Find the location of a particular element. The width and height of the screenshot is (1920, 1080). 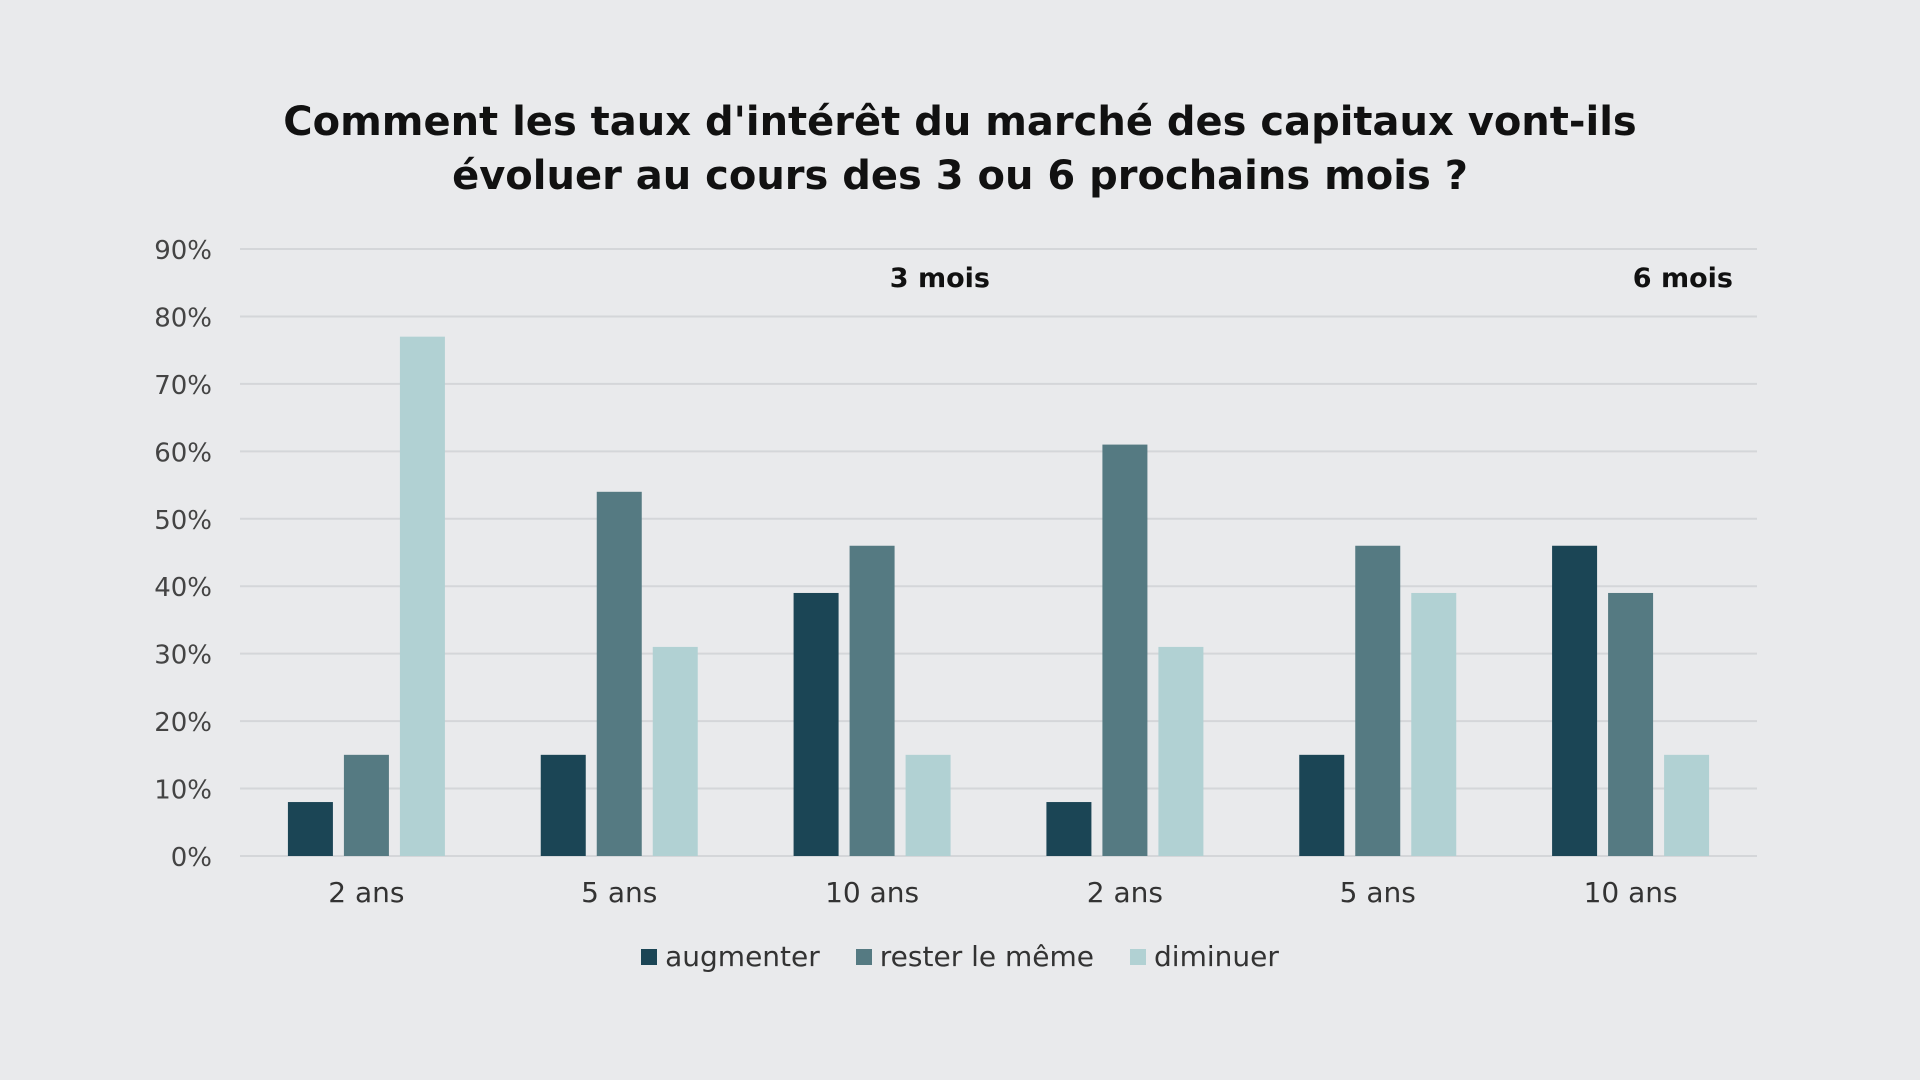

y-tick-label: 80% is located at coordinates (183, 318).